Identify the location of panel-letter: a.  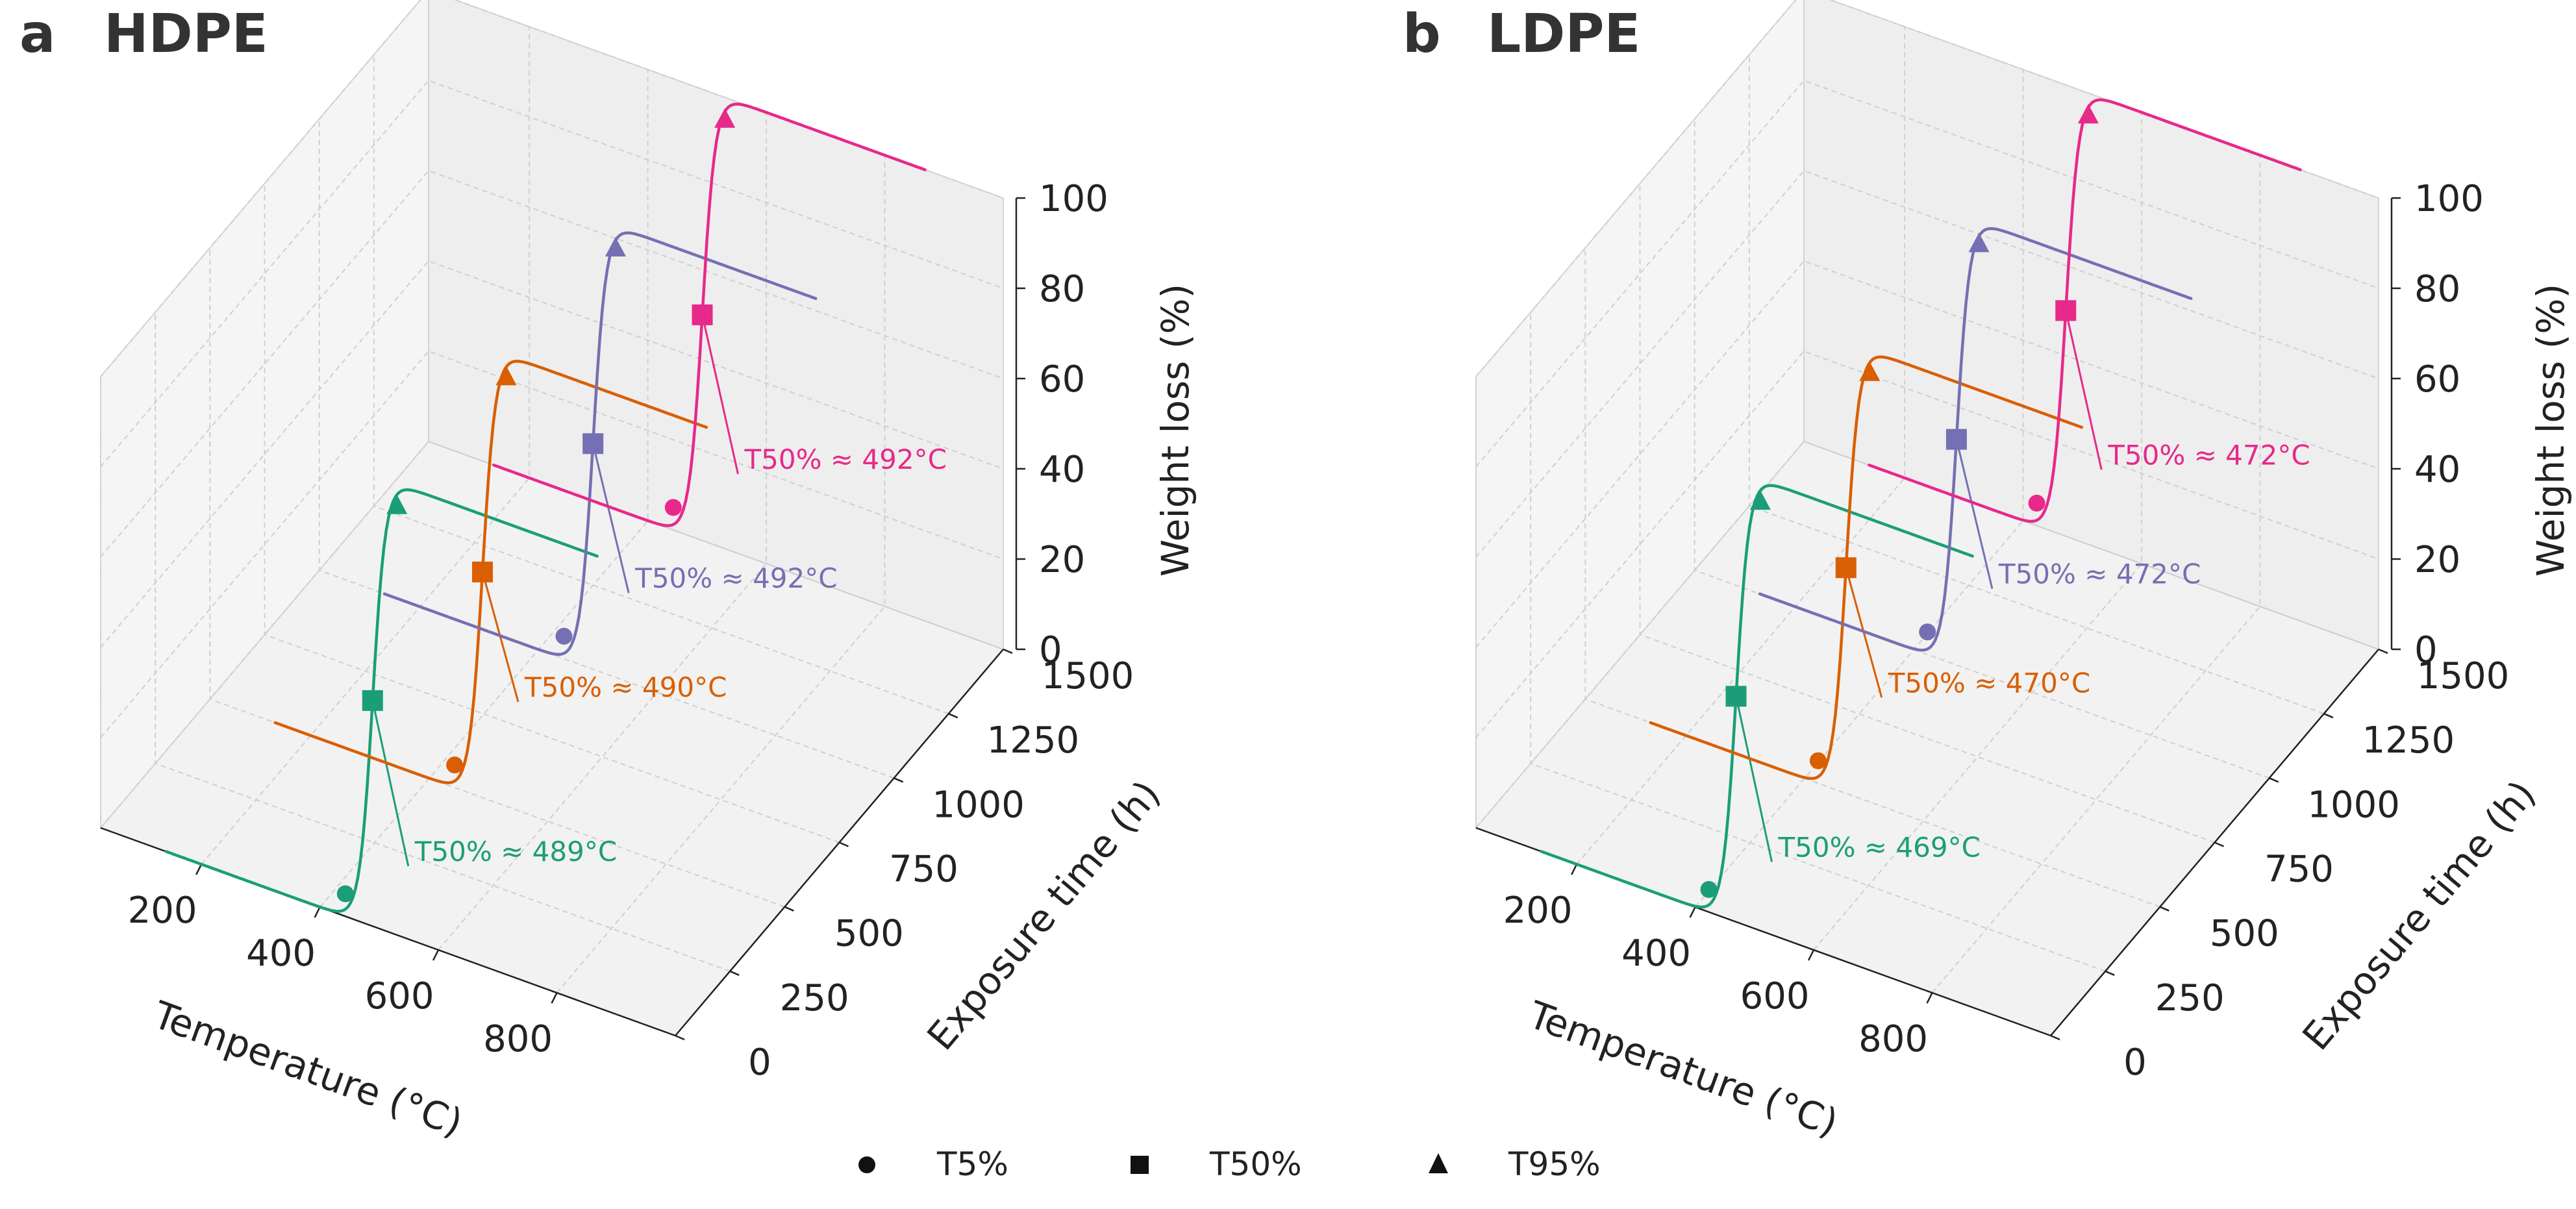
(37, 34).